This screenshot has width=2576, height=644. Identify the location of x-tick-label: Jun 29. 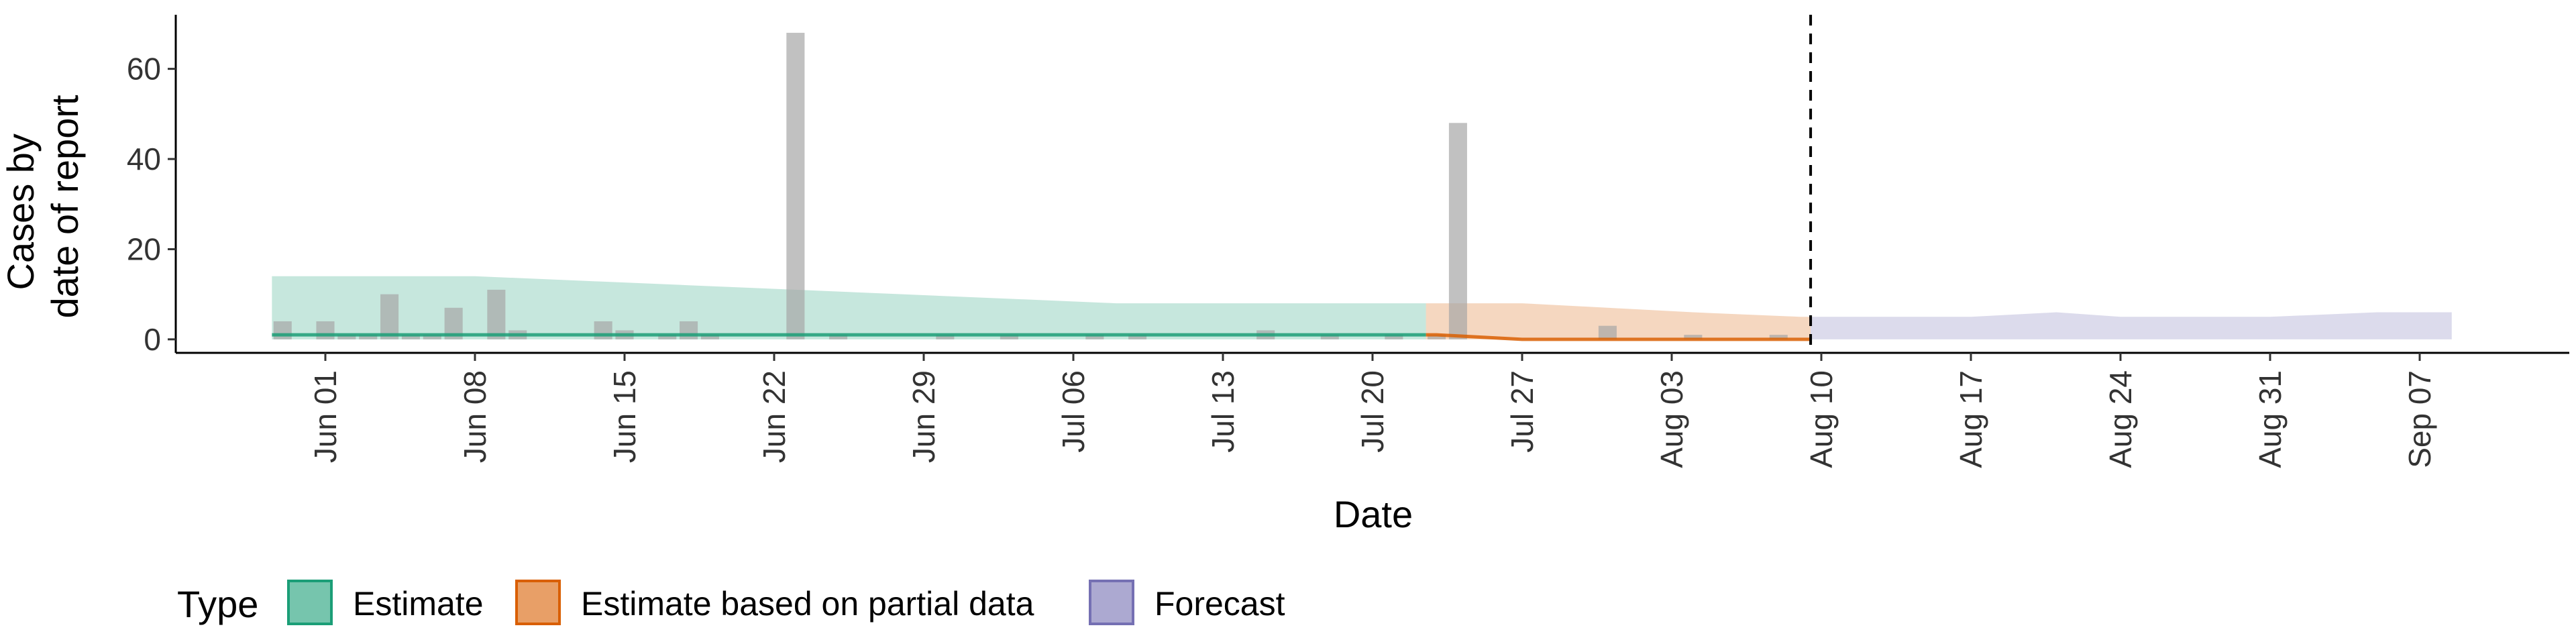
(923, 416).